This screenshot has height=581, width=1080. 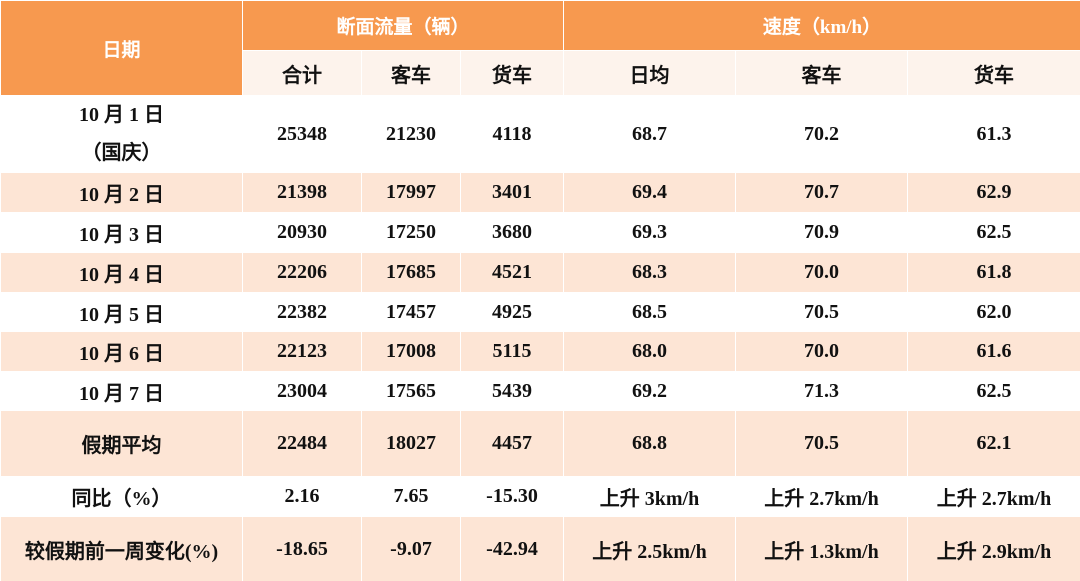 I want to click on table-cell: 68.7, so click(x=649, y=134).